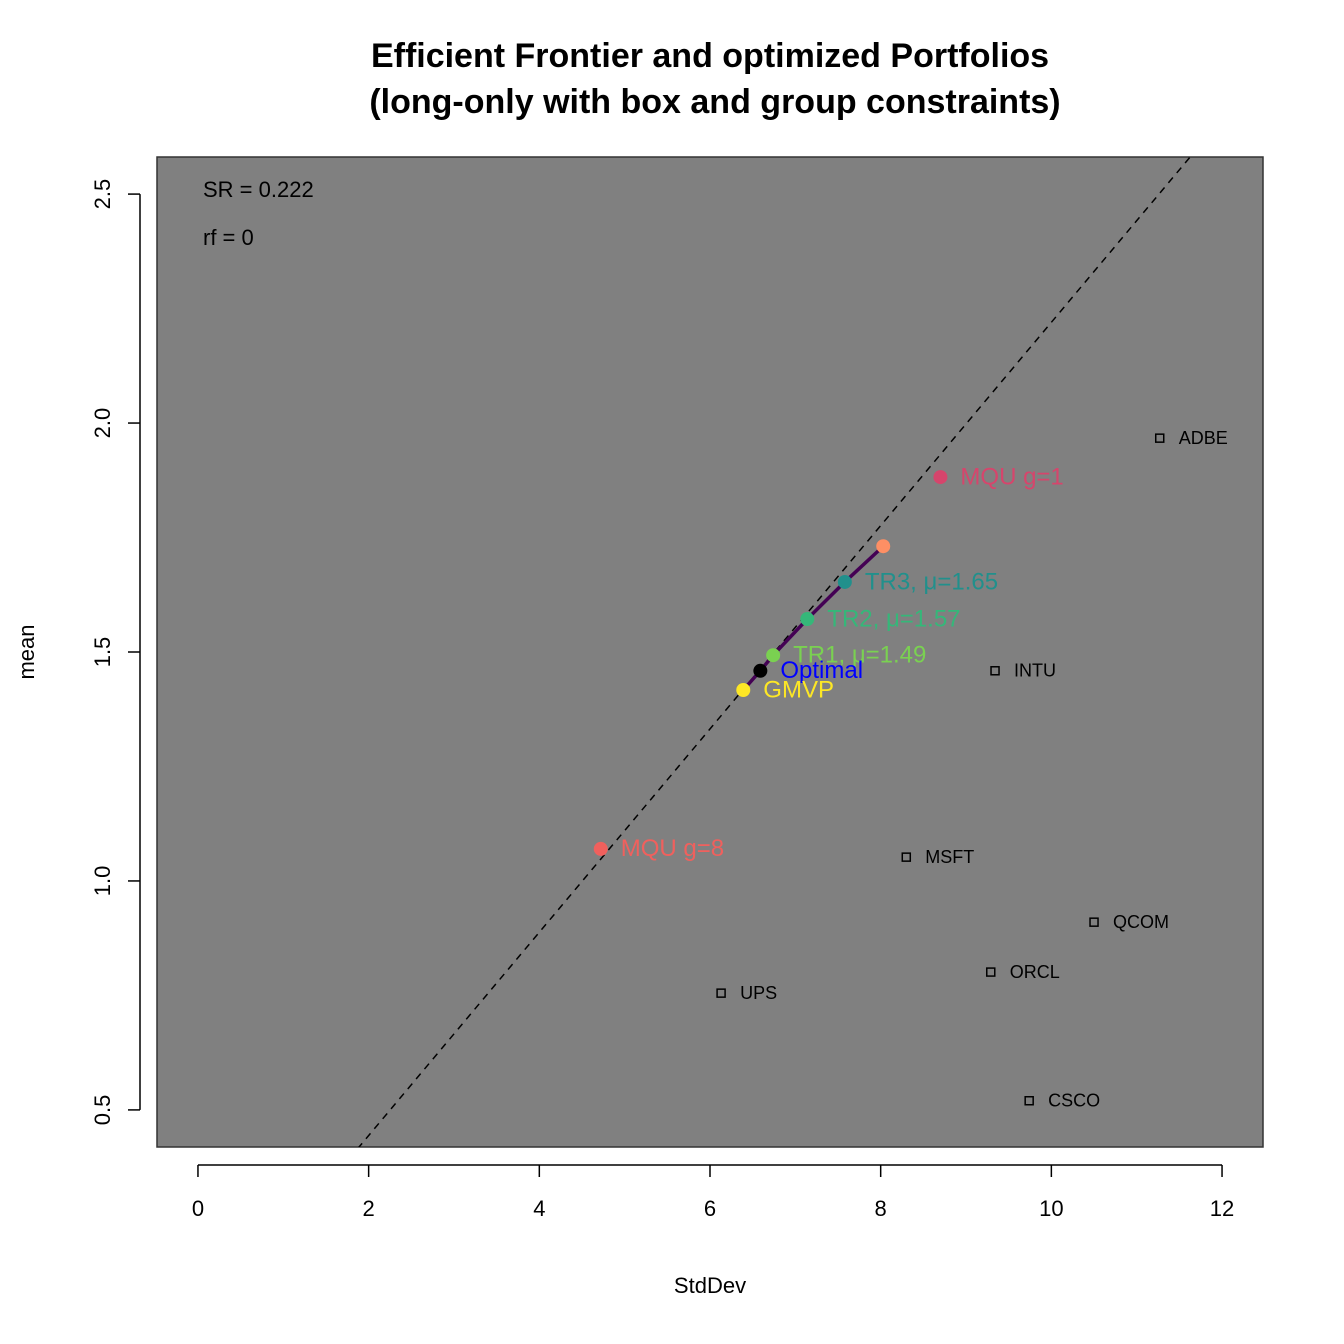 The image size is (1344, 1344). What do you see at coordinates (758, 993) in the screenshot?
I see `asset-label: UPS` at bounding box center [758, 993].